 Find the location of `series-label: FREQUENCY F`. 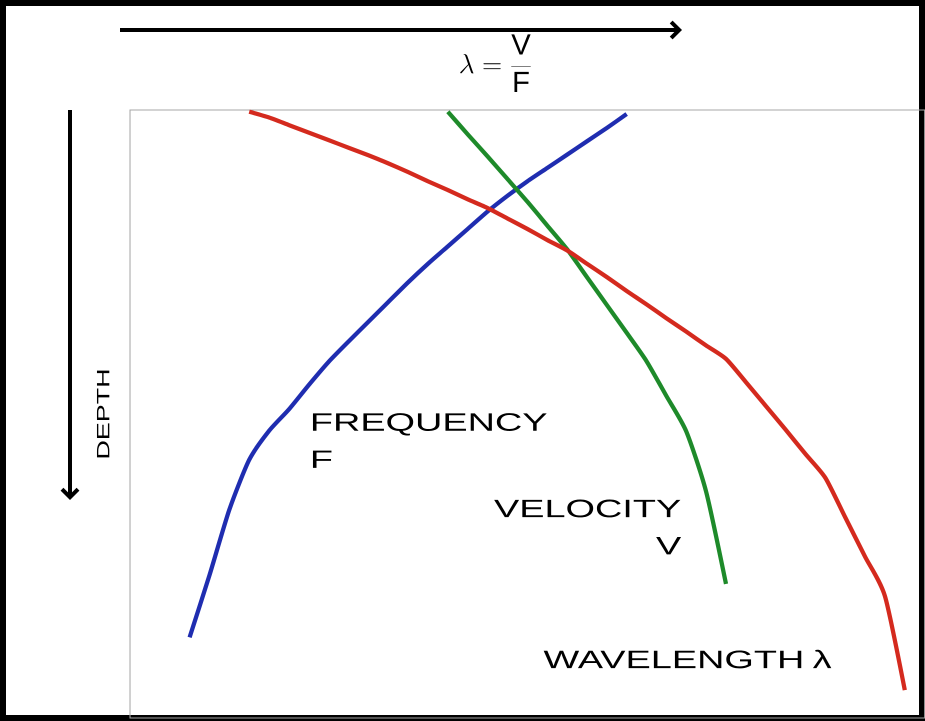

series-label: FREQUENCY F is located at coordinates (429, 440).